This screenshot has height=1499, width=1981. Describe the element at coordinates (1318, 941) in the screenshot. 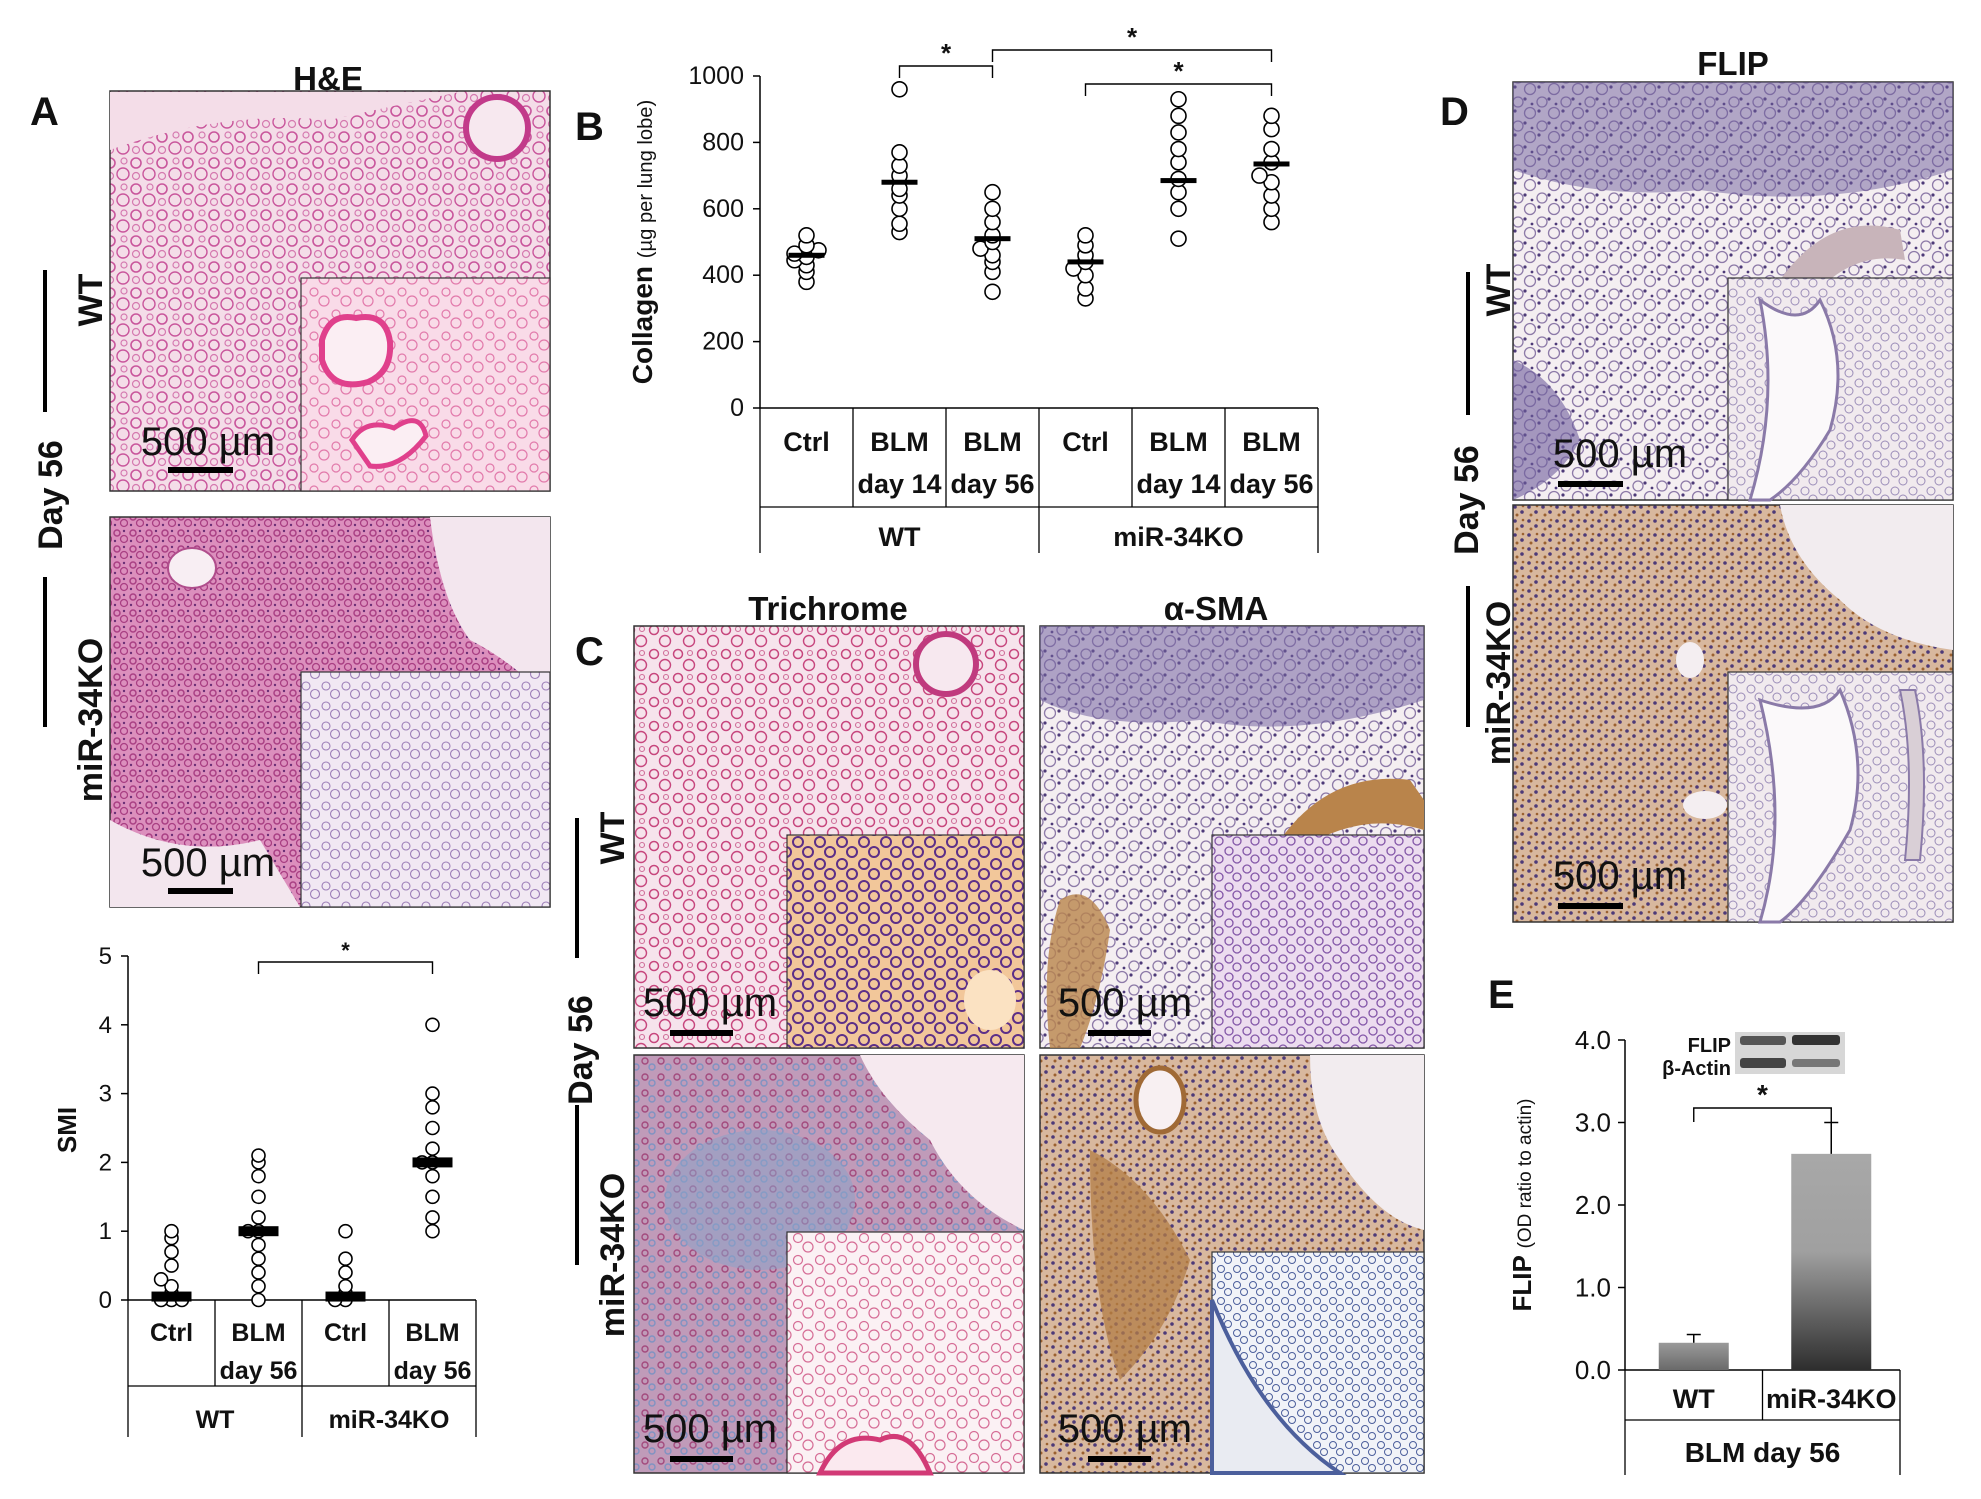

I see `sma-wt-inset` at that location.